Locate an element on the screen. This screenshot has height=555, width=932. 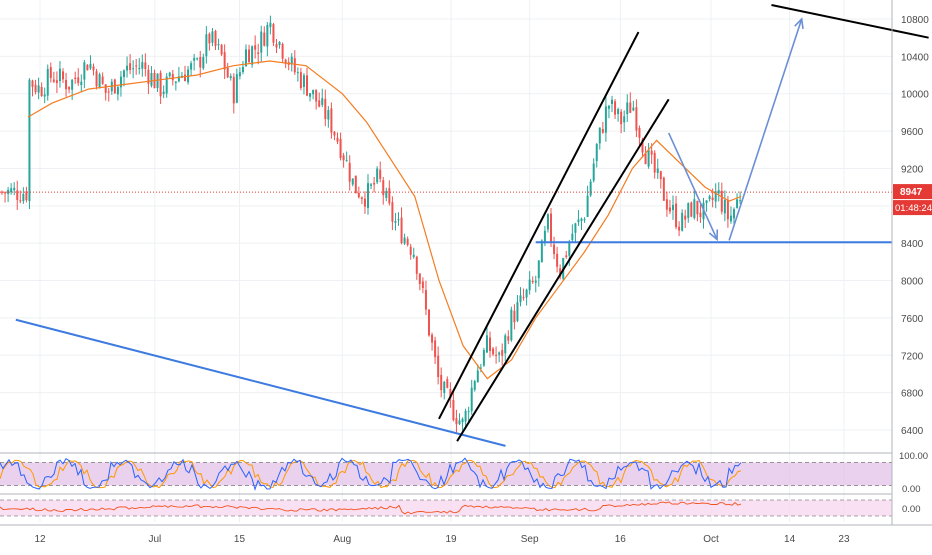
rsi-panel is located at coordinates (446, 474).